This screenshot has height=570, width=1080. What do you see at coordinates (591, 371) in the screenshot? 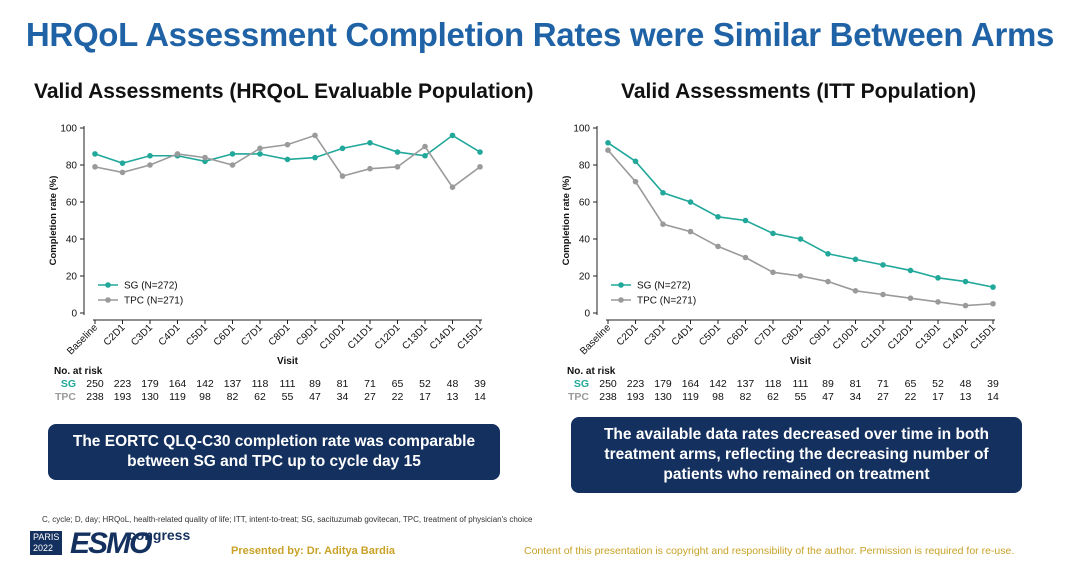
I see `right-risk-title: No. at risk` at bounding box center [591, 371].